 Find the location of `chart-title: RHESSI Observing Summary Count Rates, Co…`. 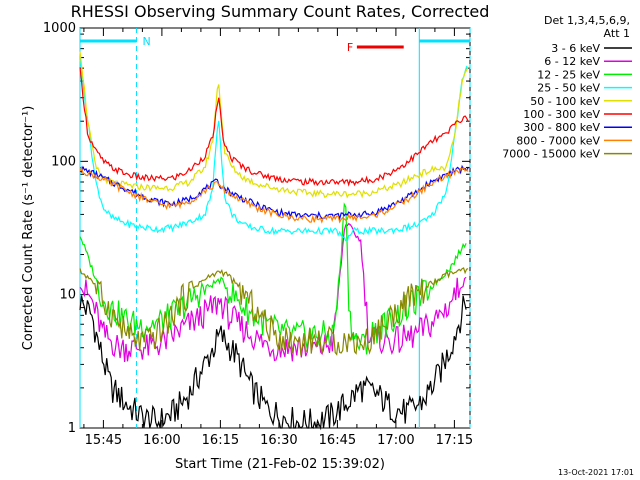

chart-title: RHESSI Observing Summary Count Rates, Co… is located at coordinates (280, 11).